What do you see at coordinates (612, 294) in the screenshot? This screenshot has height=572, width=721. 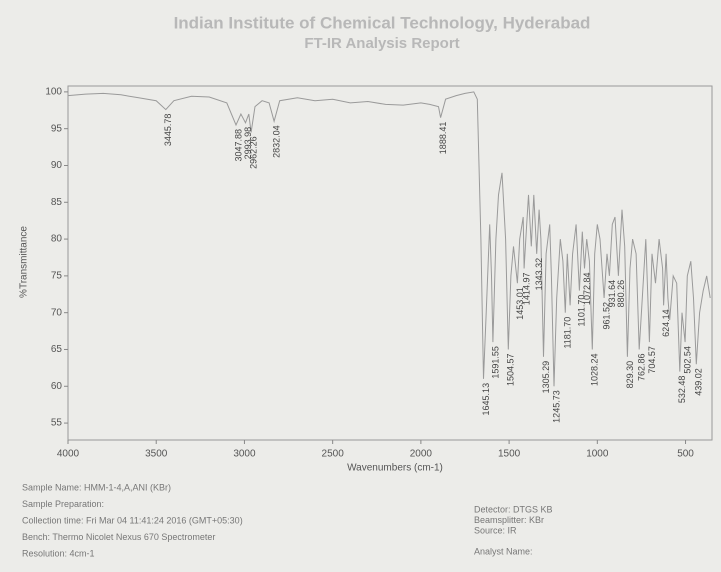 I see `peak-label: 931.64` at bounding box center [612, 294].